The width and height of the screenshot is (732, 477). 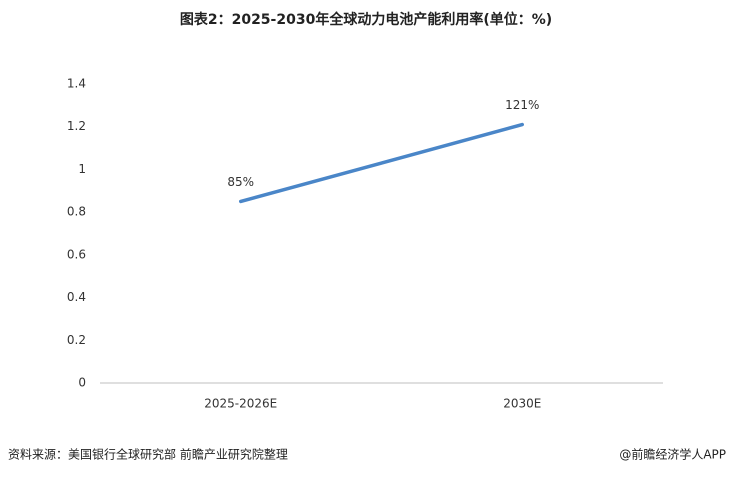 What do you see at coordinates (82, 169) in the screenshot?
I see `y-tick-label: 1` at bounding box center [82, 169].